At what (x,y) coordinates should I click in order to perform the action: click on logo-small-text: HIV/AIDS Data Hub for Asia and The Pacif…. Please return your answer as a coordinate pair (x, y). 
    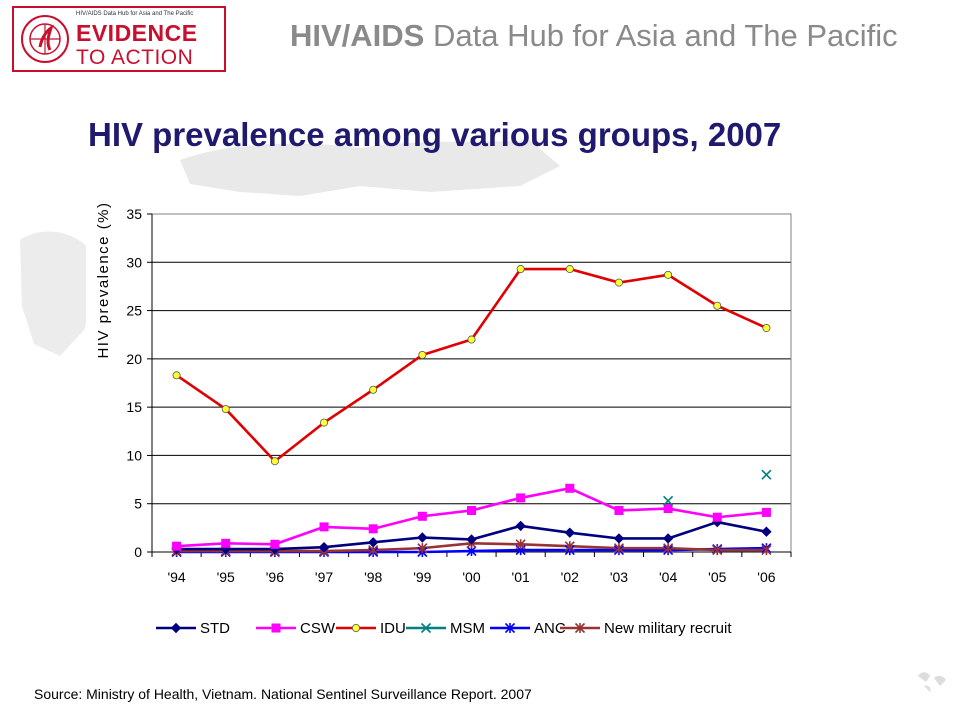
    Looking at the image, I should click on (135, 14).